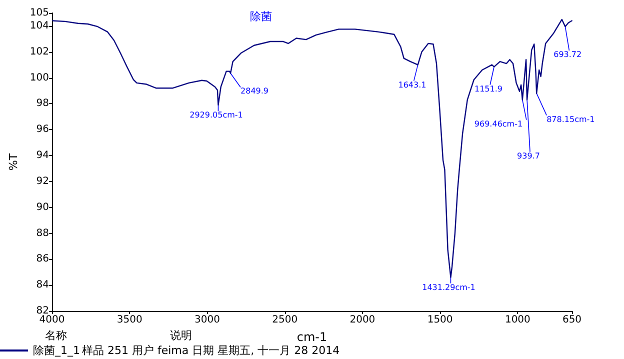  What do you see at coordinates (56, 335) in the screenshot?
I see `text: 名称` at bounding box center [56, 335].